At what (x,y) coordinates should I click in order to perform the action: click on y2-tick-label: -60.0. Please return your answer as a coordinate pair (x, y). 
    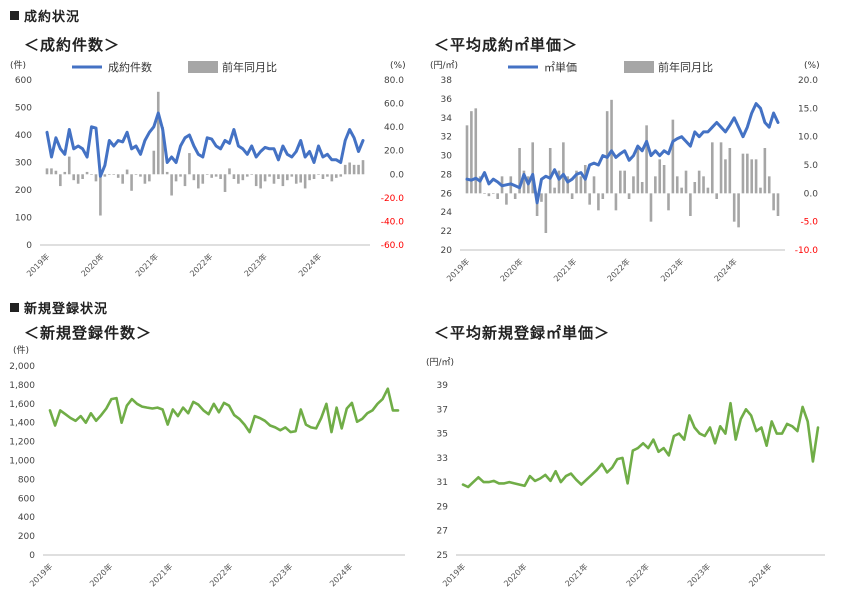
    Looking at the image, I should click on (393, 246).